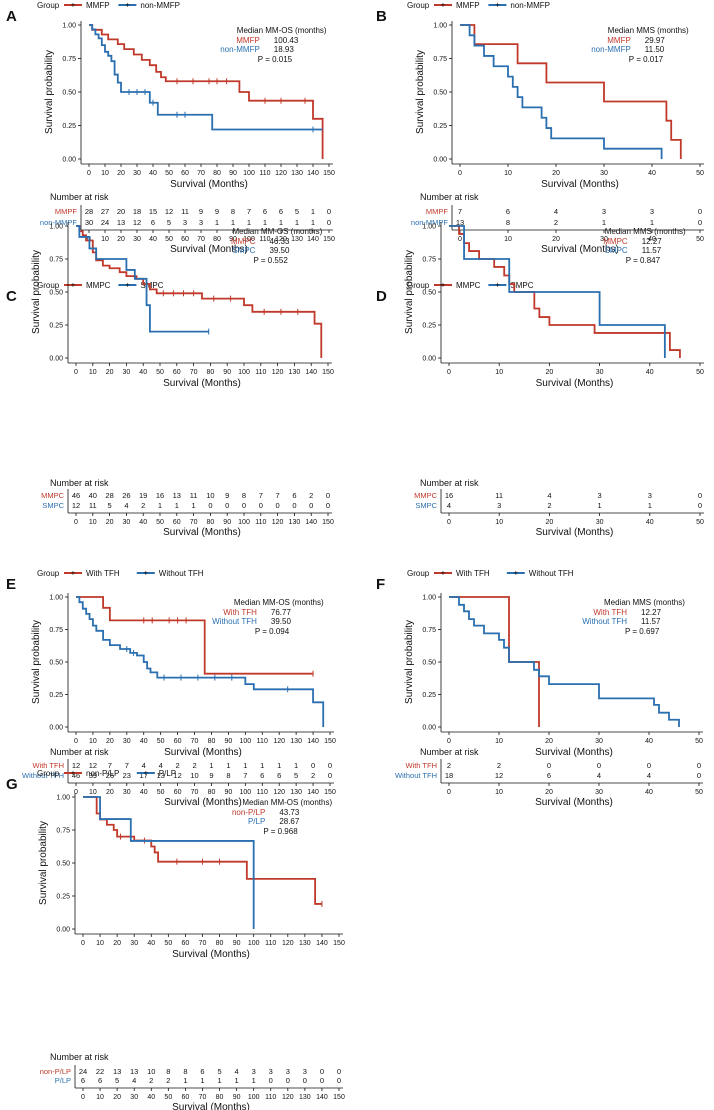  Describe the element at coordinates (151, 1071) in the screenshot. I see `risk-count: 10` at that location.